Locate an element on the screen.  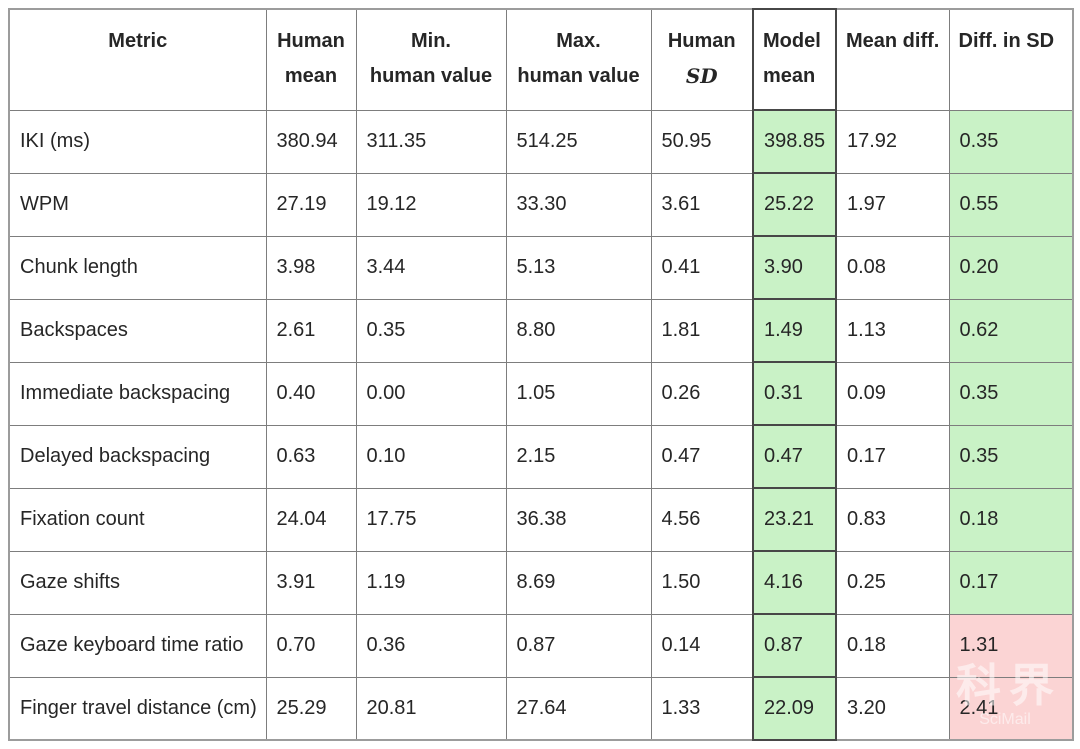
table-row: WPM 27.19 19.12 33.30 3.61 25.22 1.97 0.55 is located at coordinates (541, 204).